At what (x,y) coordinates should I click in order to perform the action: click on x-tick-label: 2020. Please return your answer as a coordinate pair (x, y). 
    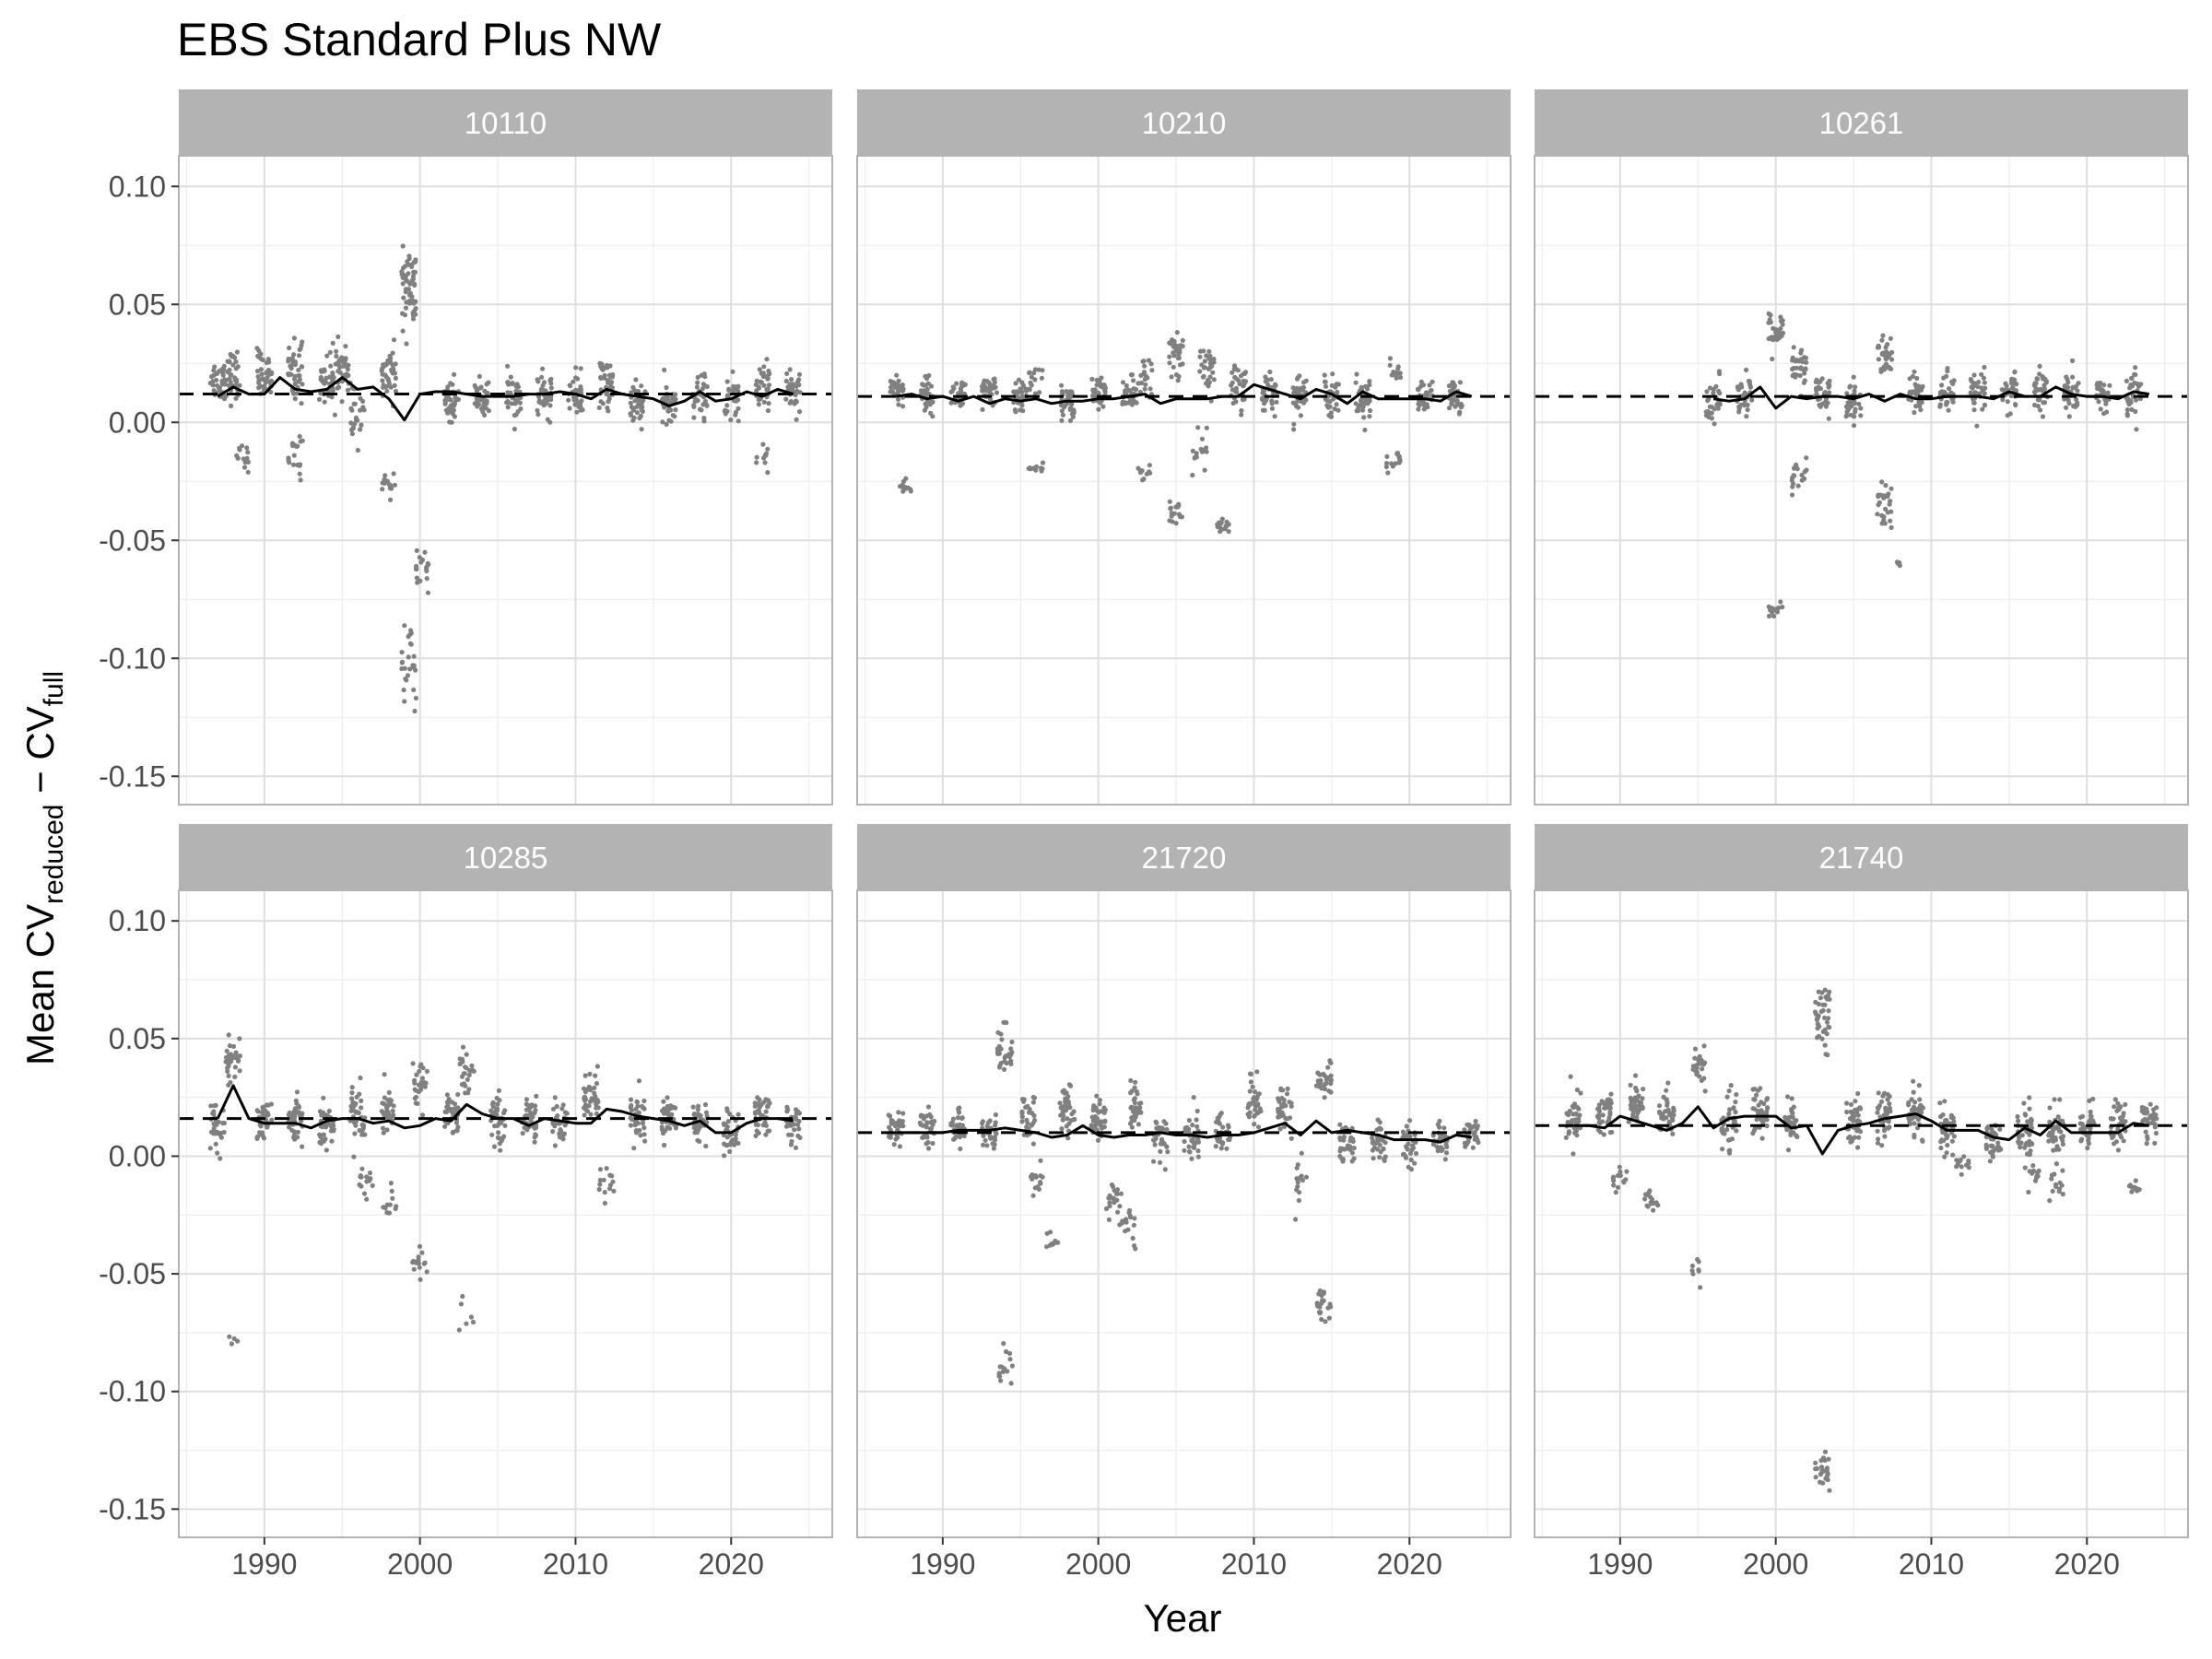
    Looking at the image, I should click on (731, 1564).